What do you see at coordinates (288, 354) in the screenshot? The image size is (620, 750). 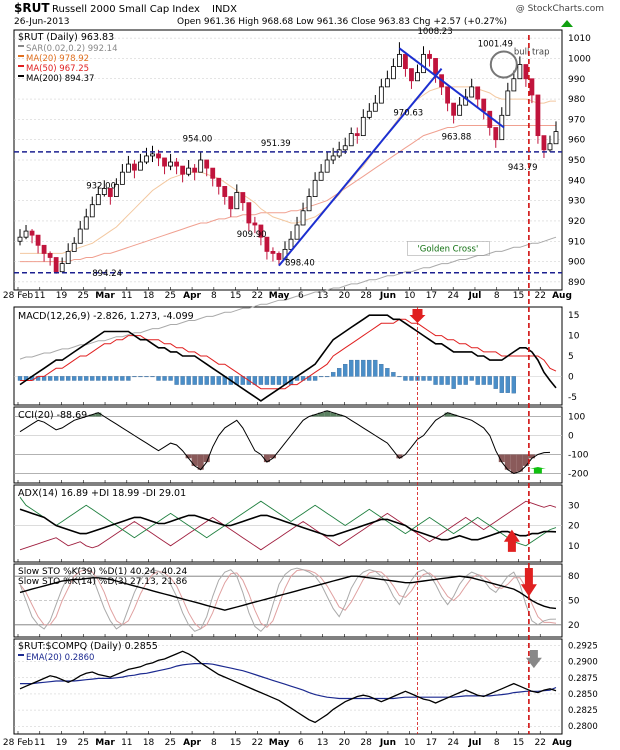 I see `macd-signal-line` at bounding box center [288, 354].